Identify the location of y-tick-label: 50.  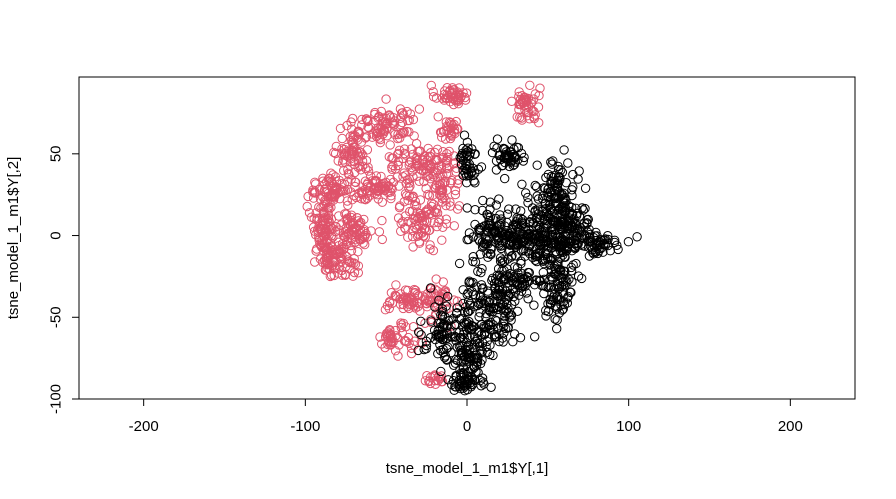
(56, 153).